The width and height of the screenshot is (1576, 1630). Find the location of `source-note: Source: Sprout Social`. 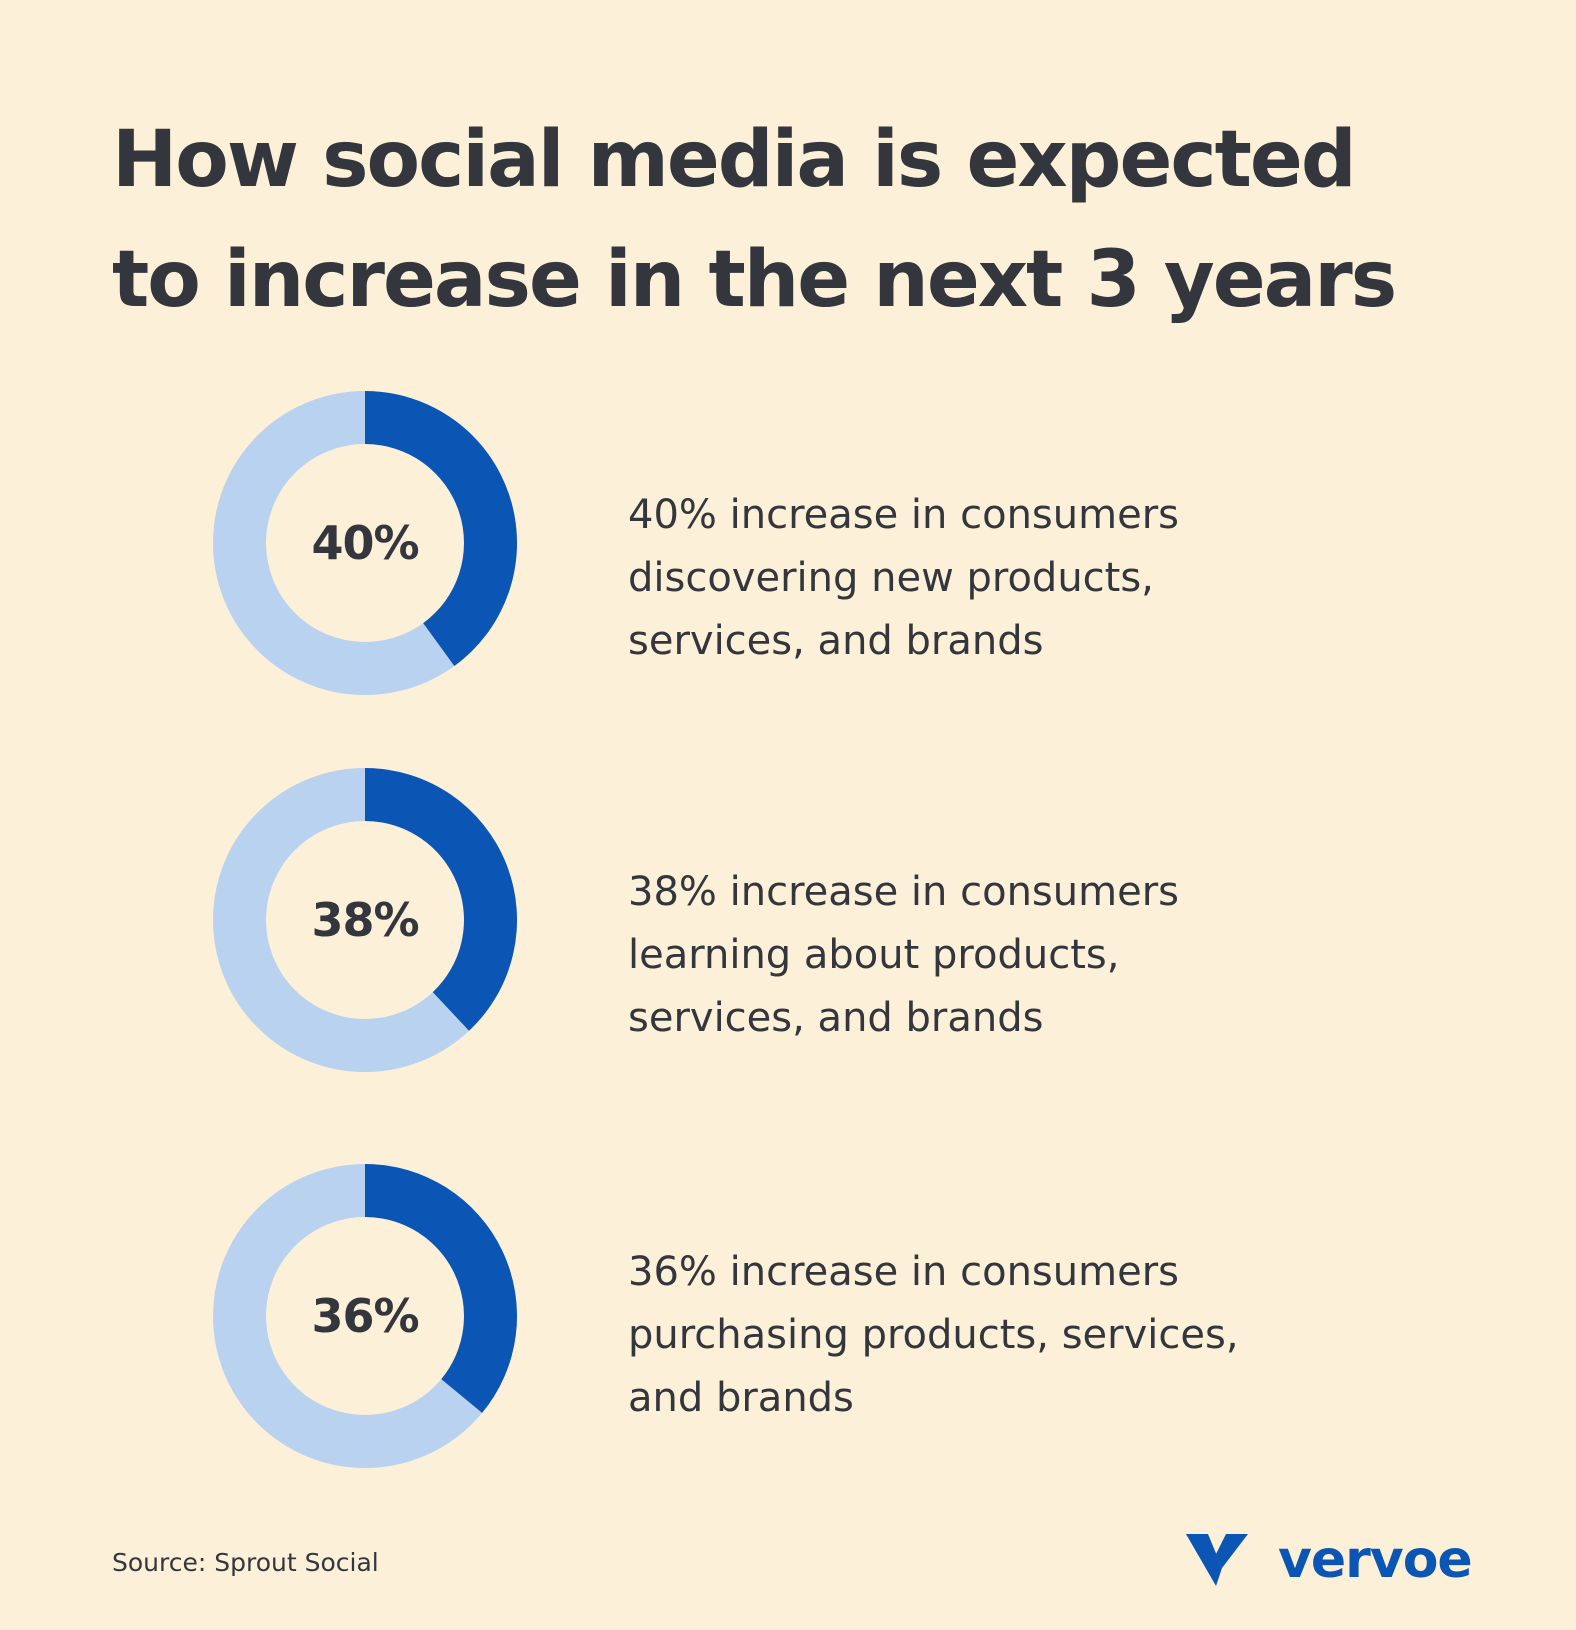

source-note: Source: Sprout Social is located at coordinates (245, 1562).